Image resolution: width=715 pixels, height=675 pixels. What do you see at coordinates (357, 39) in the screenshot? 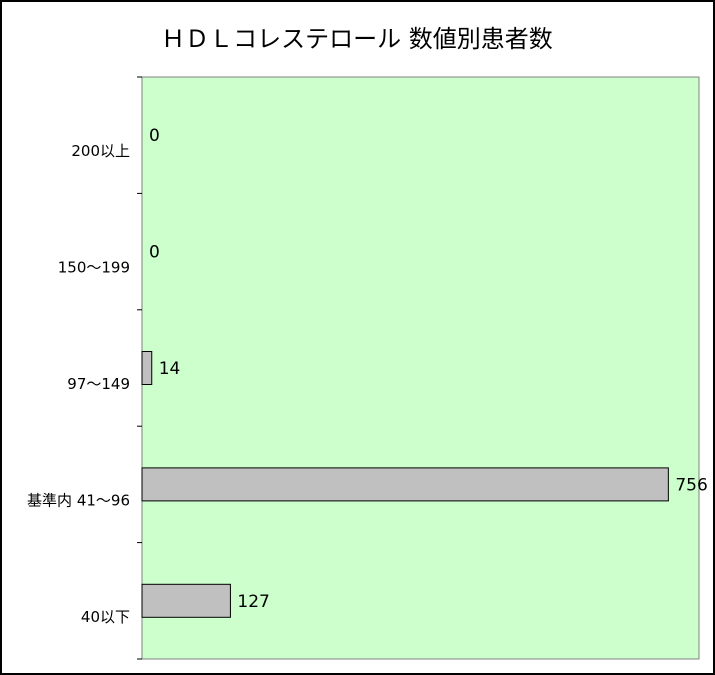
I see `chart-title: ＨＤＬコレステロール 数値別患者数` at bounding box center [357, 39].